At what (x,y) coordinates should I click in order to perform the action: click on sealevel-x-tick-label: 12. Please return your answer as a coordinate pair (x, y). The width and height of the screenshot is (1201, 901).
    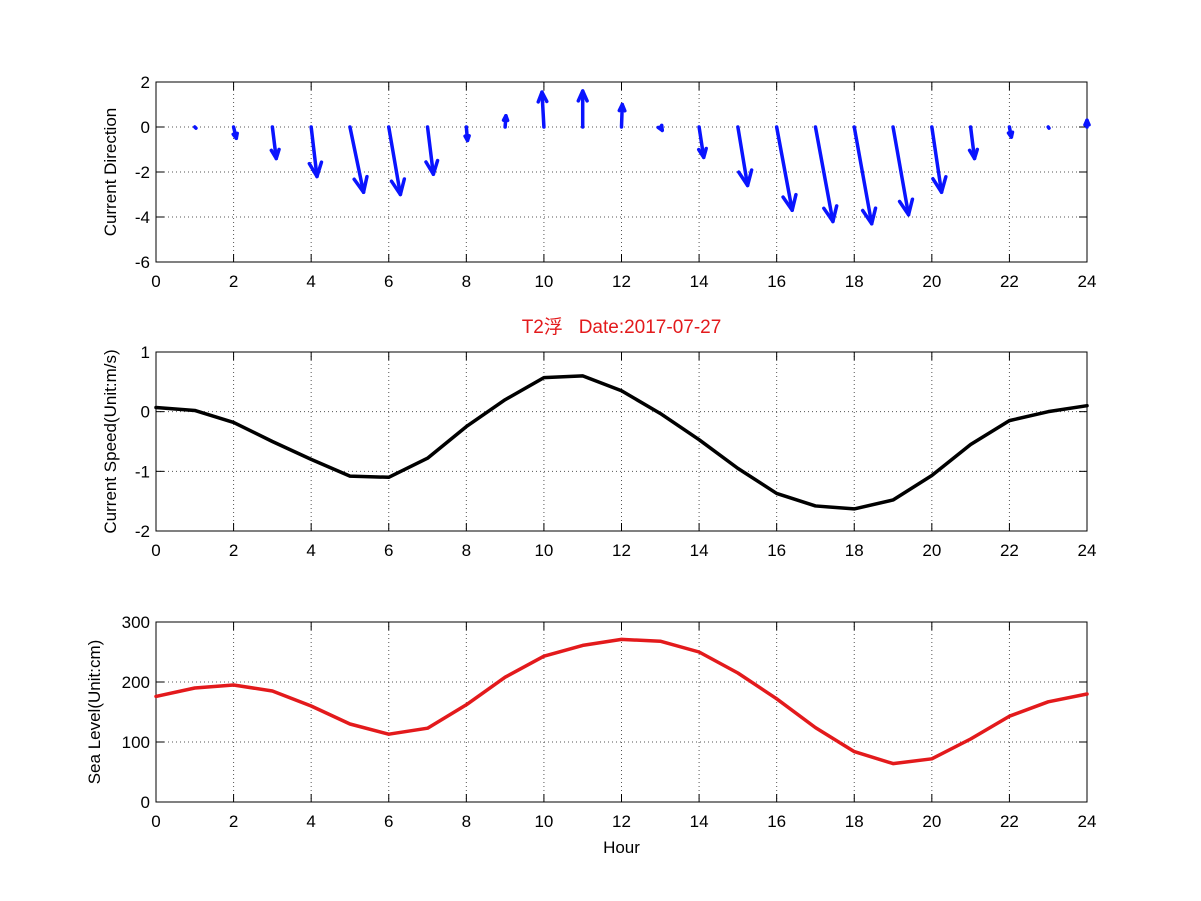
    Looking at the image, I should click on (621, 821).